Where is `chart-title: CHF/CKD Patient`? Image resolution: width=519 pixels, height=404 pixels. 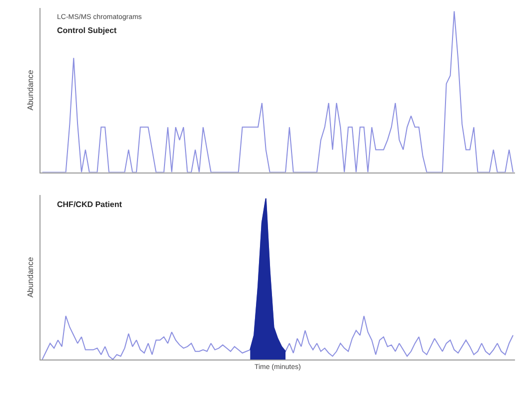
chart-title: CHF/CKD Patient is located at coordinates (89, 204).